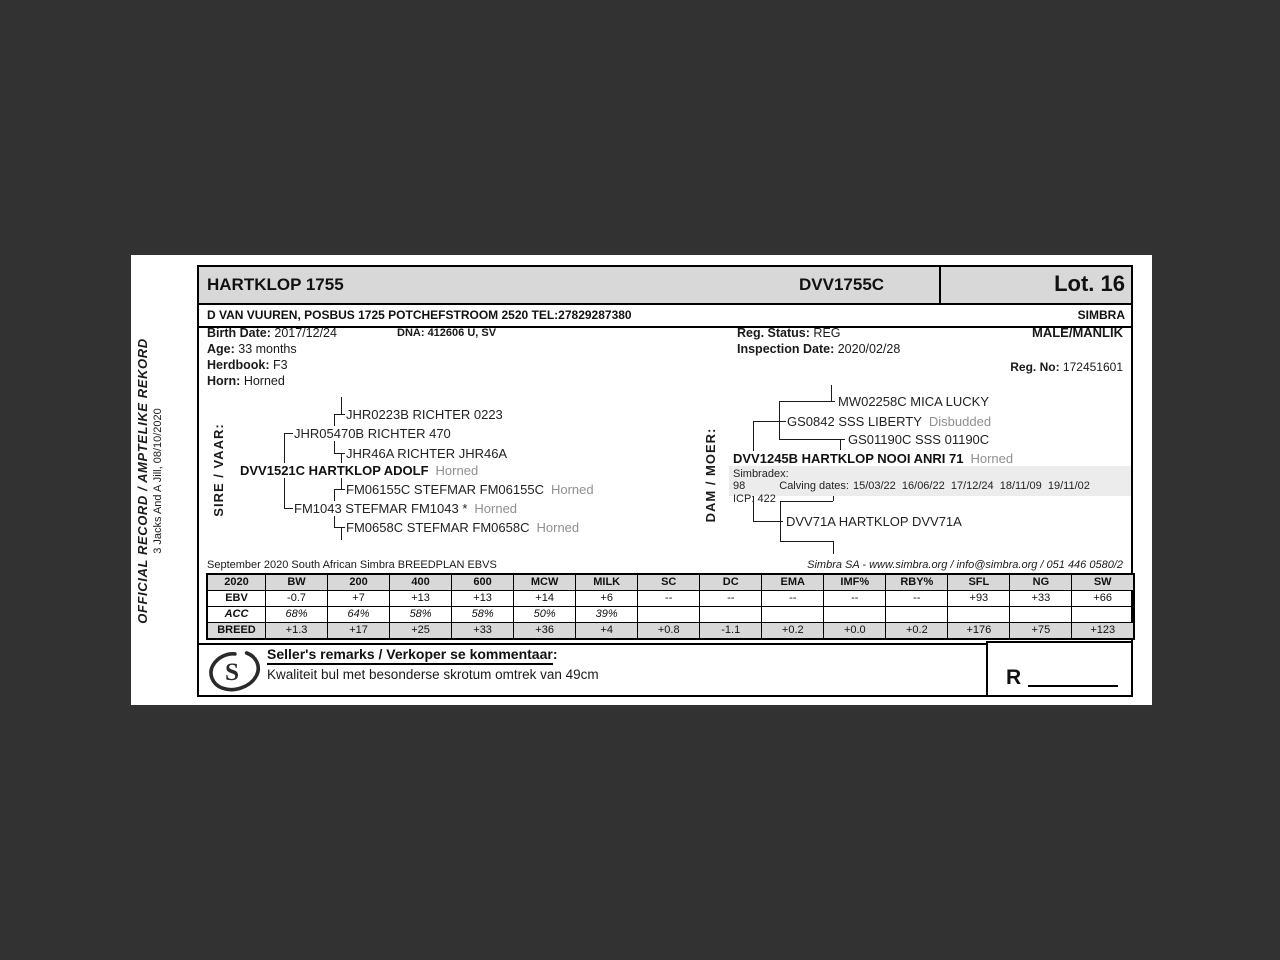  Describe the element at coordinates (1101, 315) in the screenshot. I see `breed-label: SIMBRA` at that location.